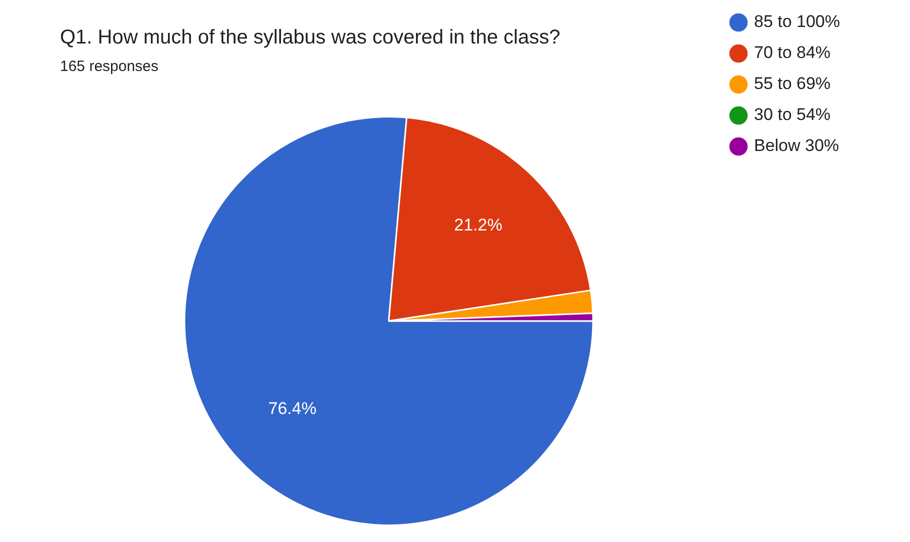 The height and width of the screenshot is (542, 910). I want to click on legend-label: 70 to 84%, so click(792, 52).